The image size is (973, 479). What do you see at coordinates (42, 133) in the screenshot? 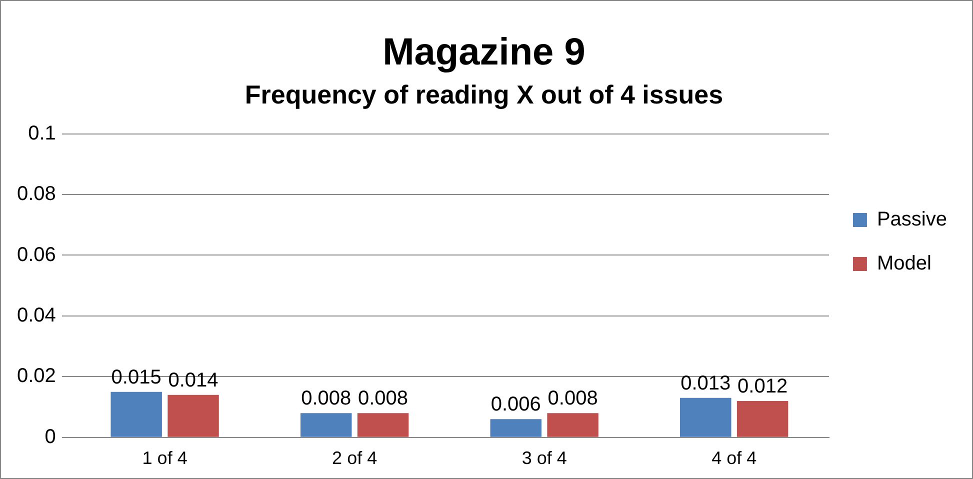
I see `y-tick-label: 0.1` at bounding box center [42, 133].